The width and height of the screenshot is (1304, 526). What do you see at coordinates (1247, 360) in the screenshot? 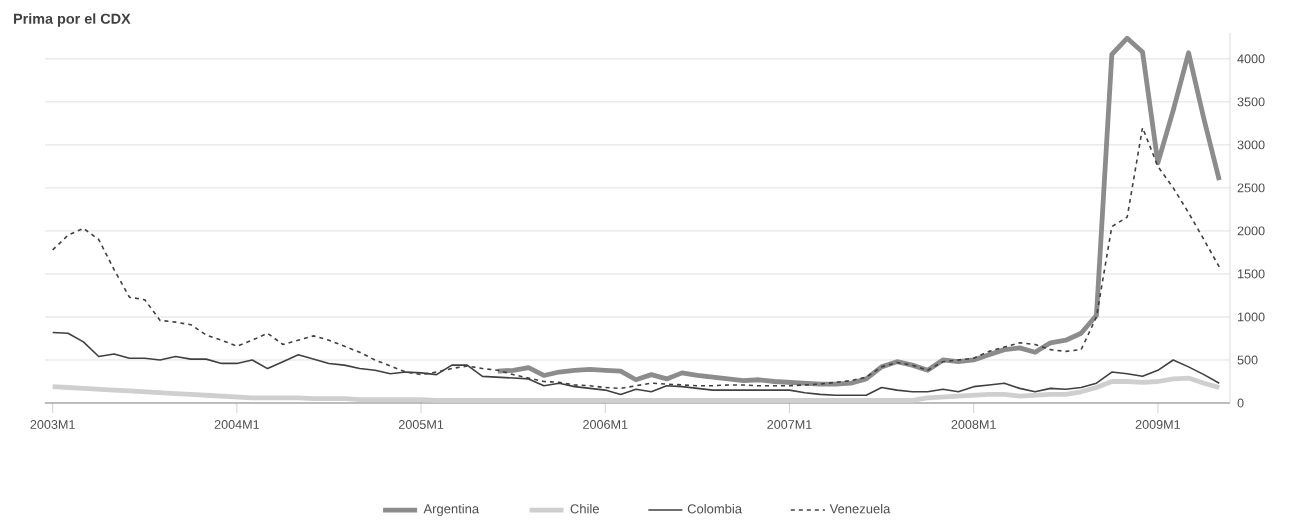
I see `y-tick-label: 500` at bounding box center [1247, 360].